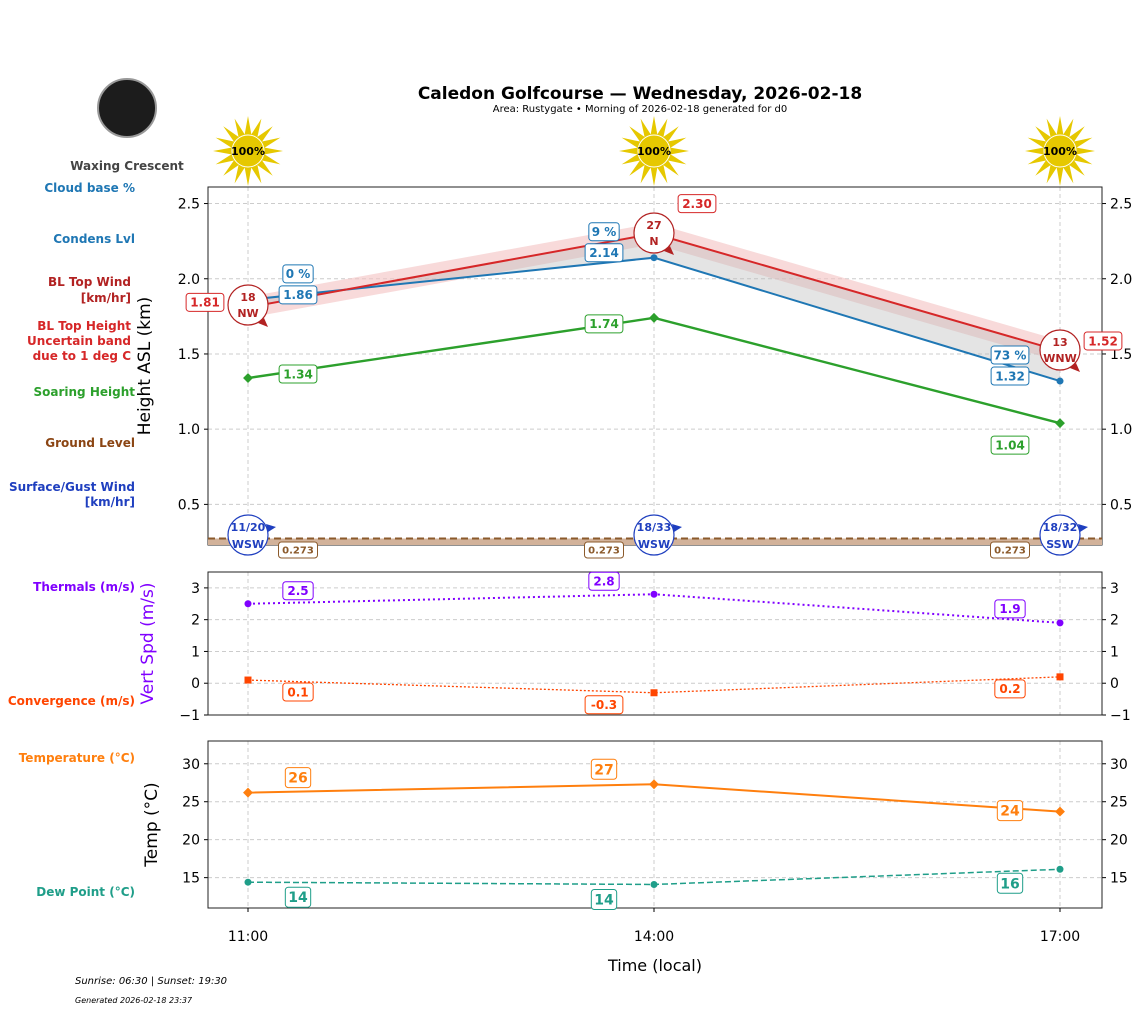 The width and height of the screenshot is (1147, 1011). I want to click on bl-wind-speed: 27, so click(653, 225).